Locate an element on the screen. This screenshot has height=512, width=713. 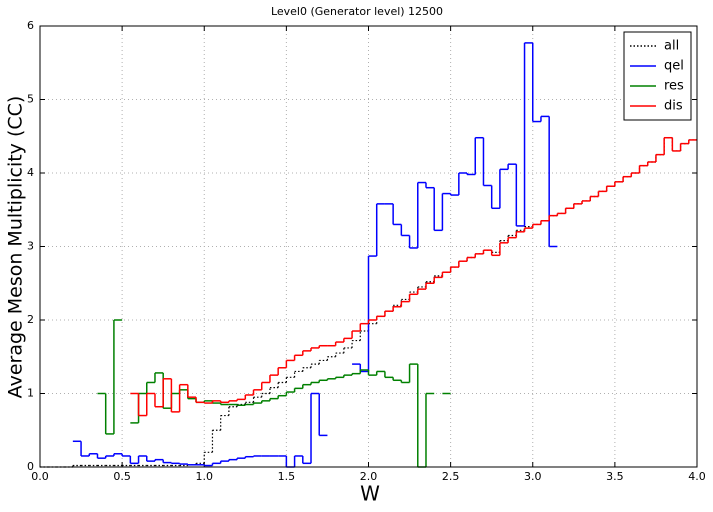
x-axis-label: W is located at coordinates (370, 494).